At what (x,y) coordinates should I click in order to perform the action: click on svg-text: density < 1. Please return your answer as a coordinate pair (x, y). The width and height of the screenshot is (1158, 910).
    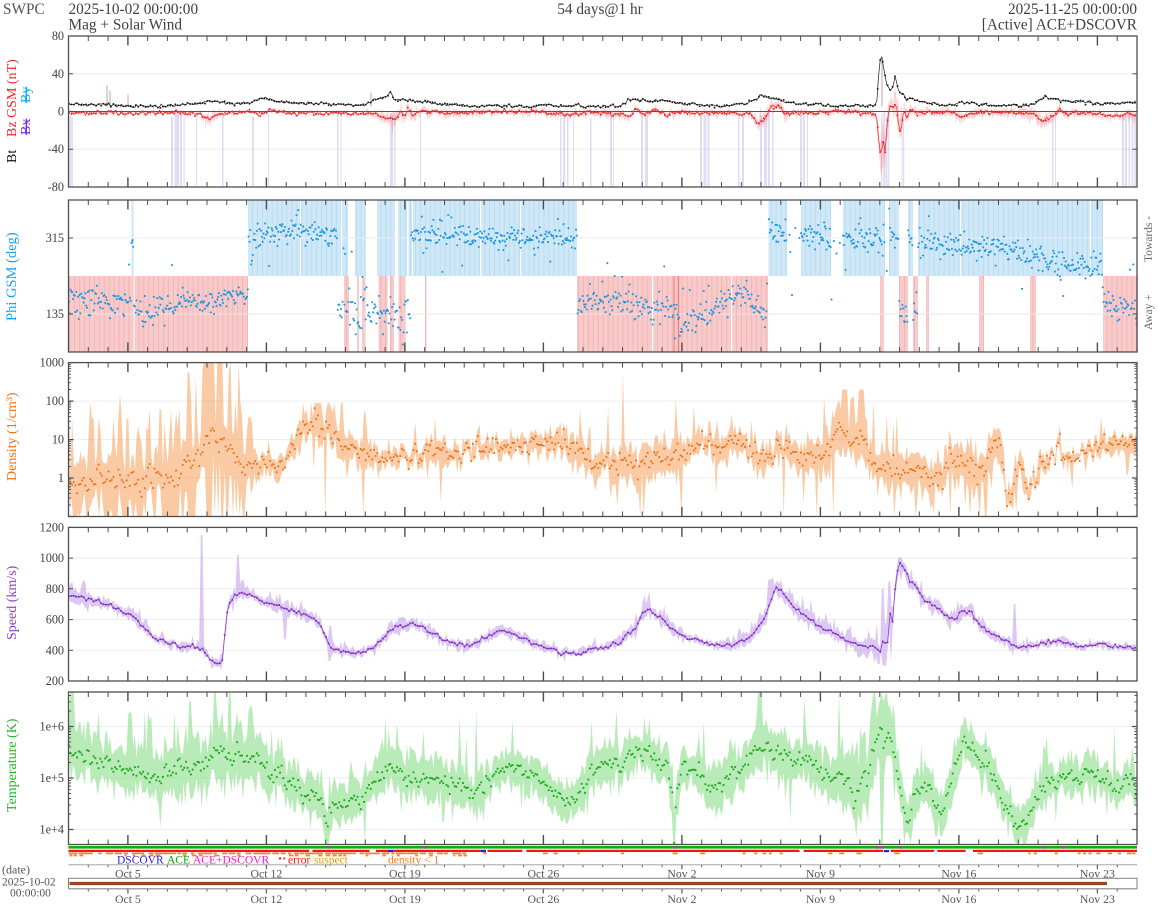
    Looking at the image, I should click on (413, 861).